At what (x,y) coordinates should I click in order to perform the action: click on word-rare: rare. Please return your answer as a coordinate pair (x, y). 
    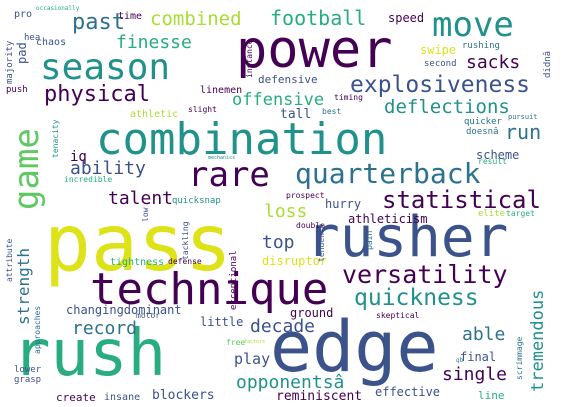
    Looking at the image, I should click on (229, 175).